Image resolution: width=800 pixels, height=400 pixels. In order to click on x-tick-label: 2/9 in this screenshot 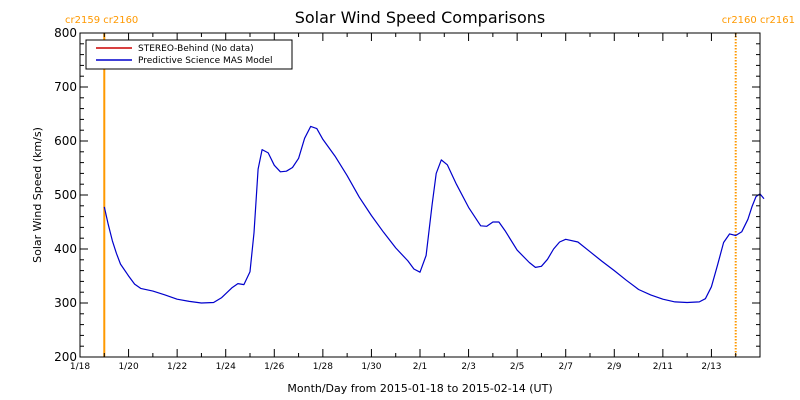, I will do `click(614, 367)`.